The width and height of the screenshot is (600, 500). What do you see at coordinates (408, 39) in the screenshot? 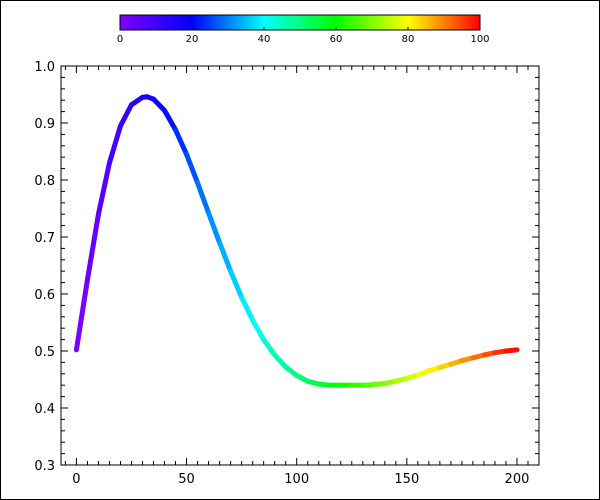
I see `colorbar-tick-label: 80` at bounding box center [408, 39].